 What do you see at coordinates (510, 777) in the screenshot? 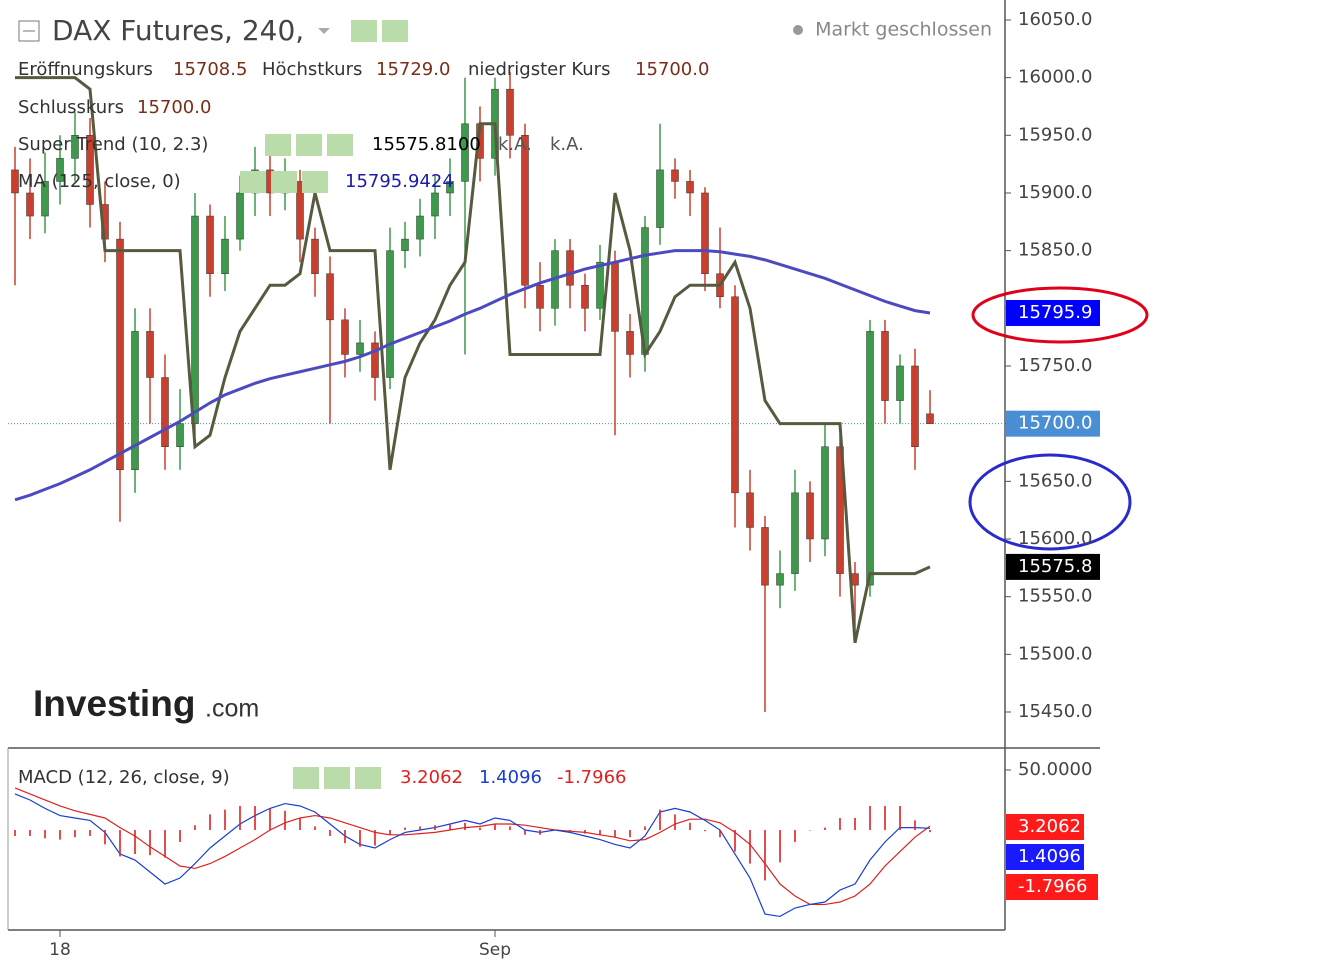
I see `indicator-value: 1.4096` at bounding box center [510, 777].